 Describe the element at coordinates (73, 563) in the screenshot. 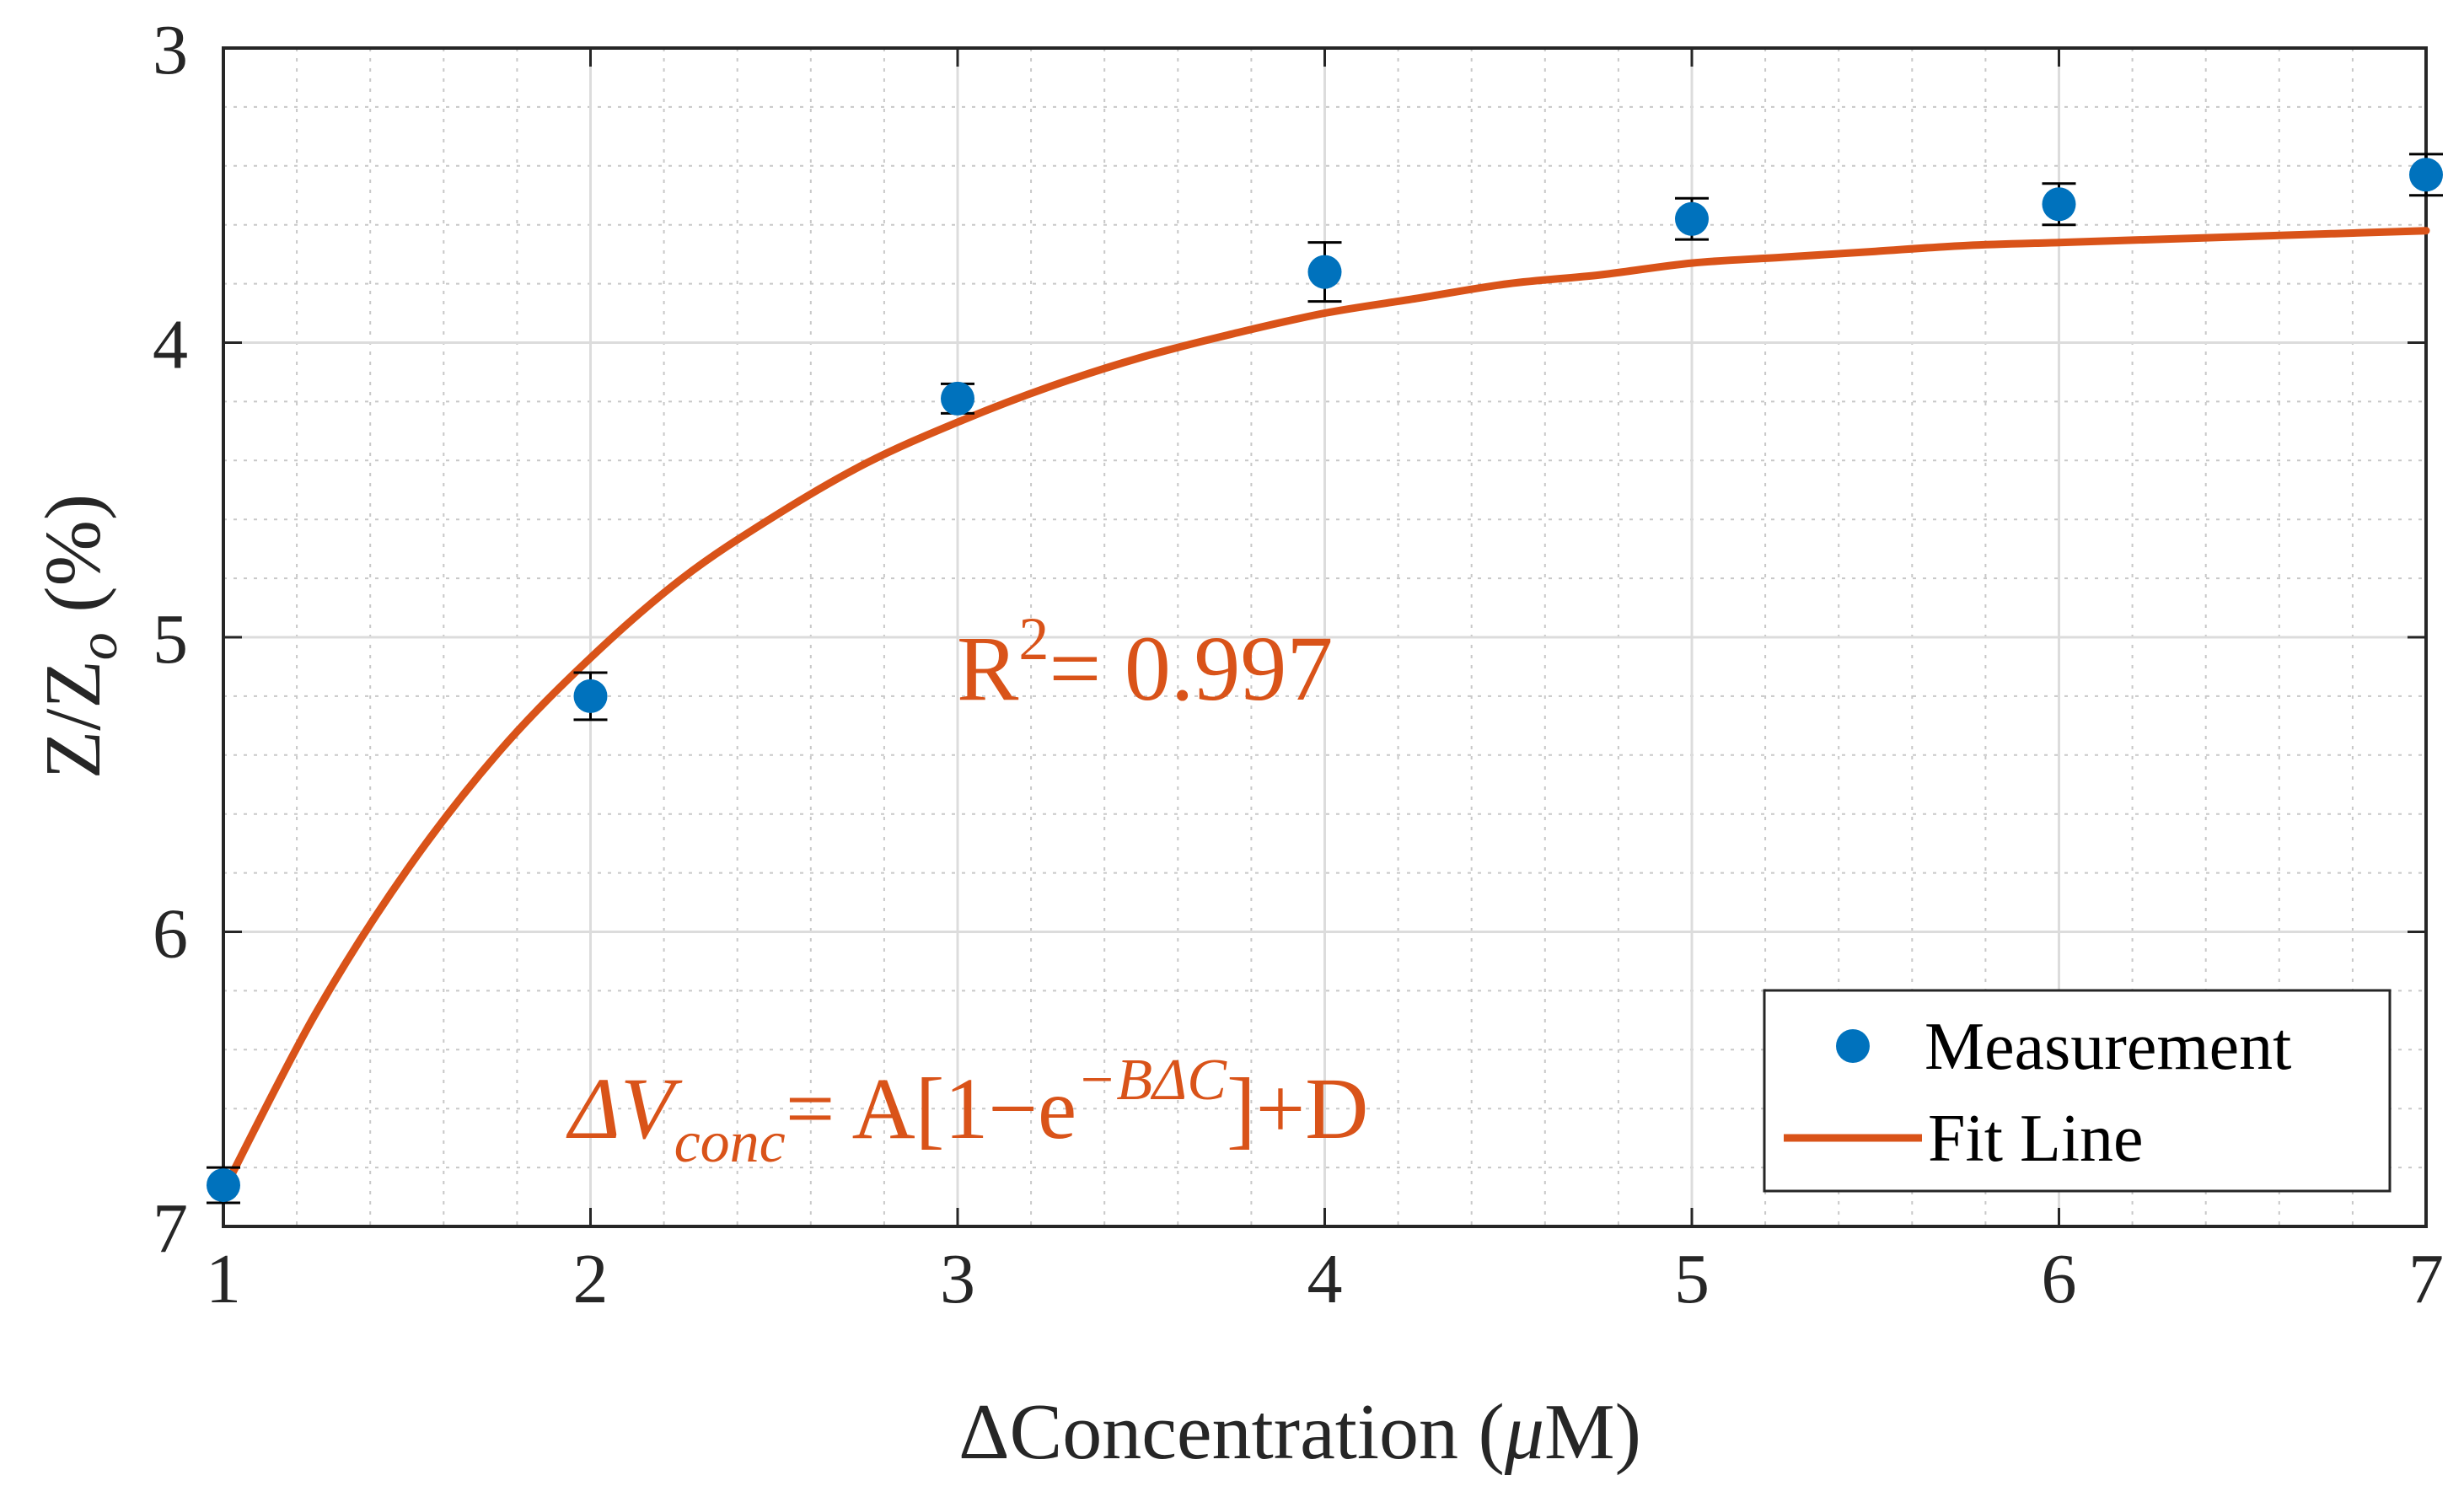

I see `y-label-unit: (%)` at that location.